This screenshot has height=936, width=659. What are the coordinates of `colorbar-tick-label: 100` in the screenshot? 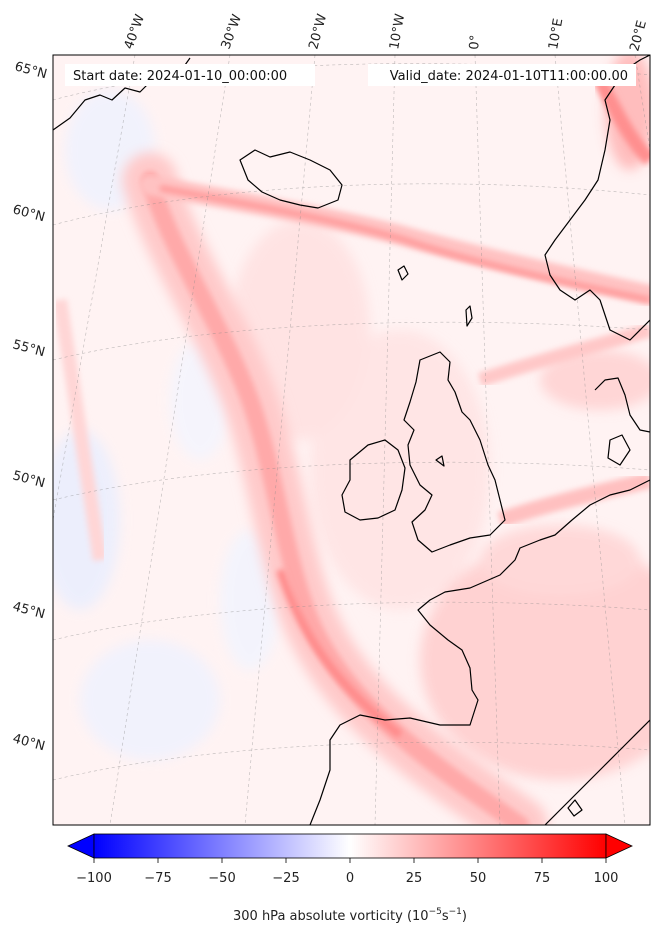 It's located at (606, 878).